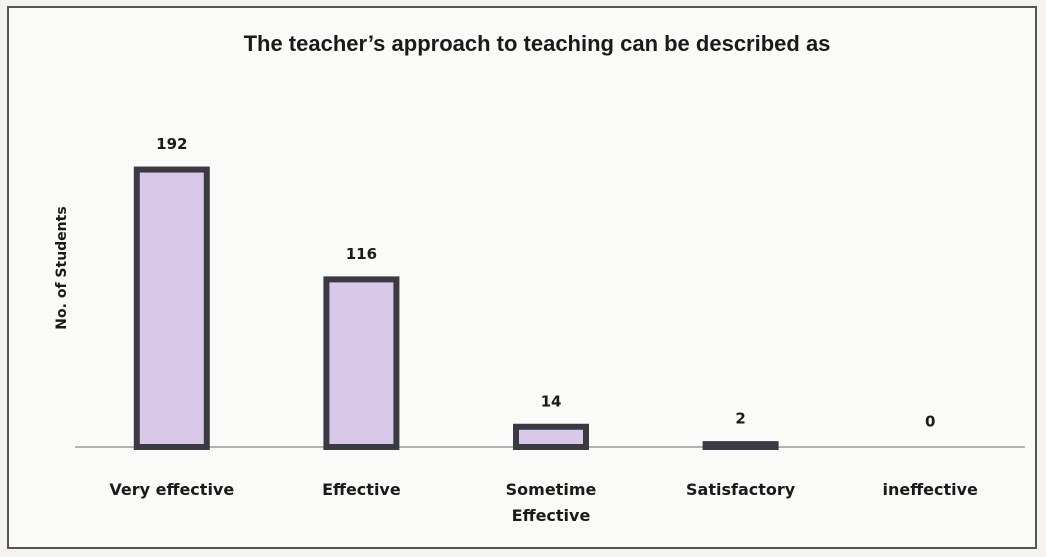 This screenshot has width=1046, height=557. I want to click on data-label: 192, so click(171, 144).